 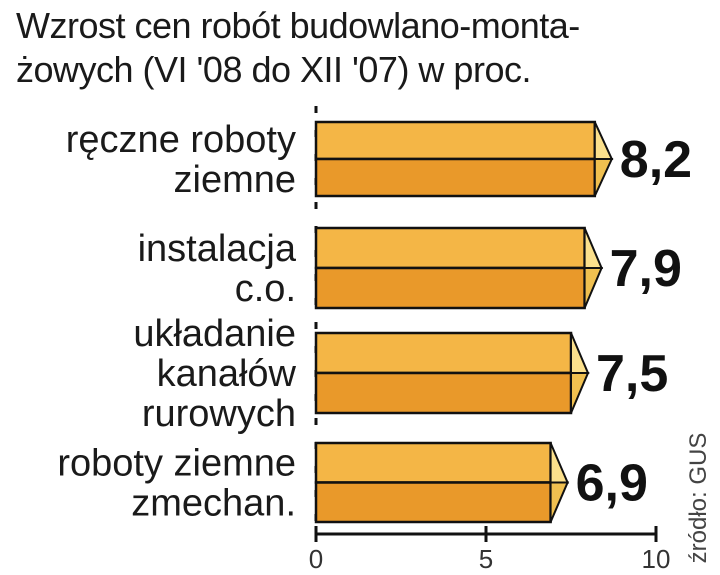 I want to click on bar-3-cap-lower, so click(x=559, y=502).